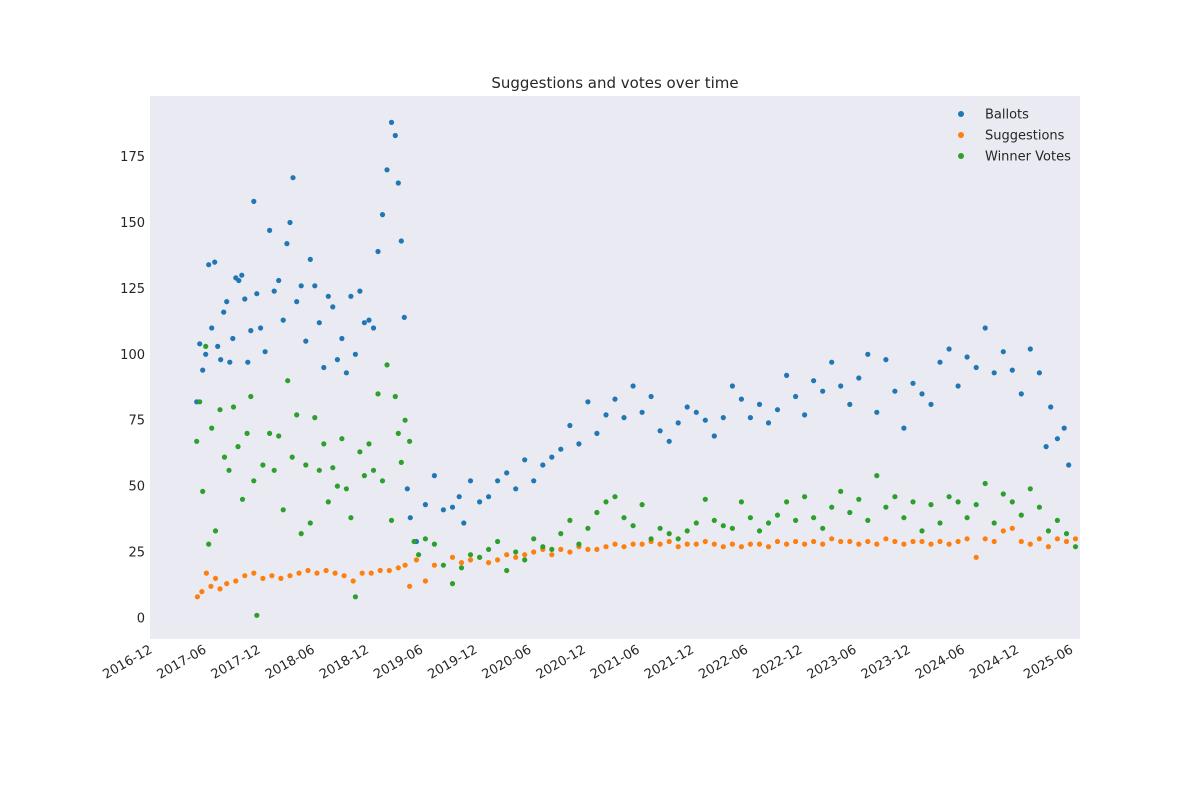 The image size is (1200, 800). What do you see at coordinates (141, 618) in the screenshot?
I see `y-tick-label: 0` at bounding box center [141, 618].